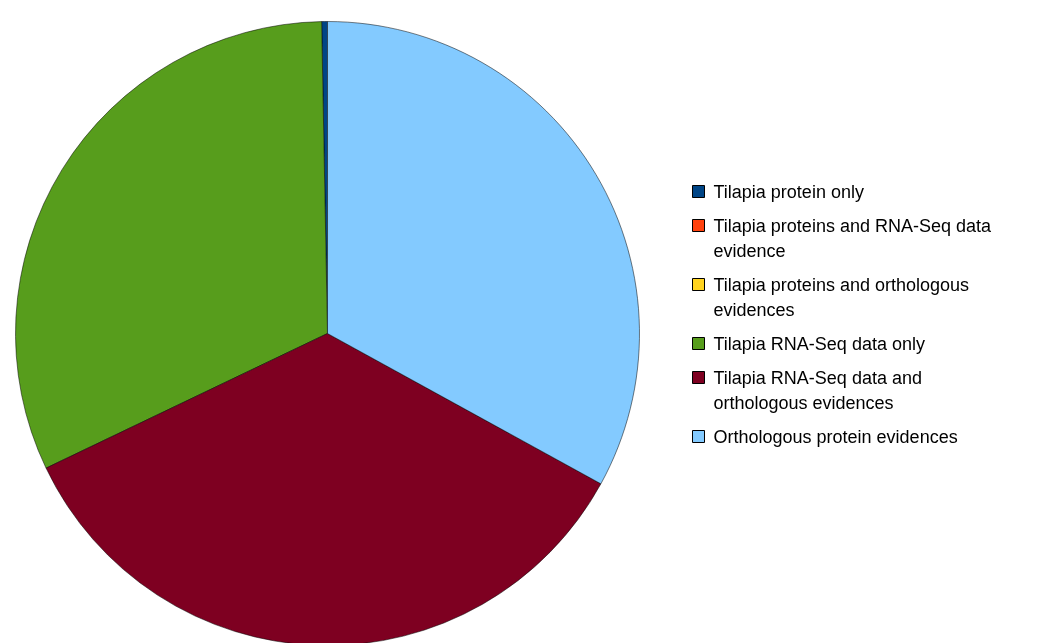  Describe the element at coordinates (835, 436) in the screenshot. I see `legend-label: Orthologous protein evidences` at that location.